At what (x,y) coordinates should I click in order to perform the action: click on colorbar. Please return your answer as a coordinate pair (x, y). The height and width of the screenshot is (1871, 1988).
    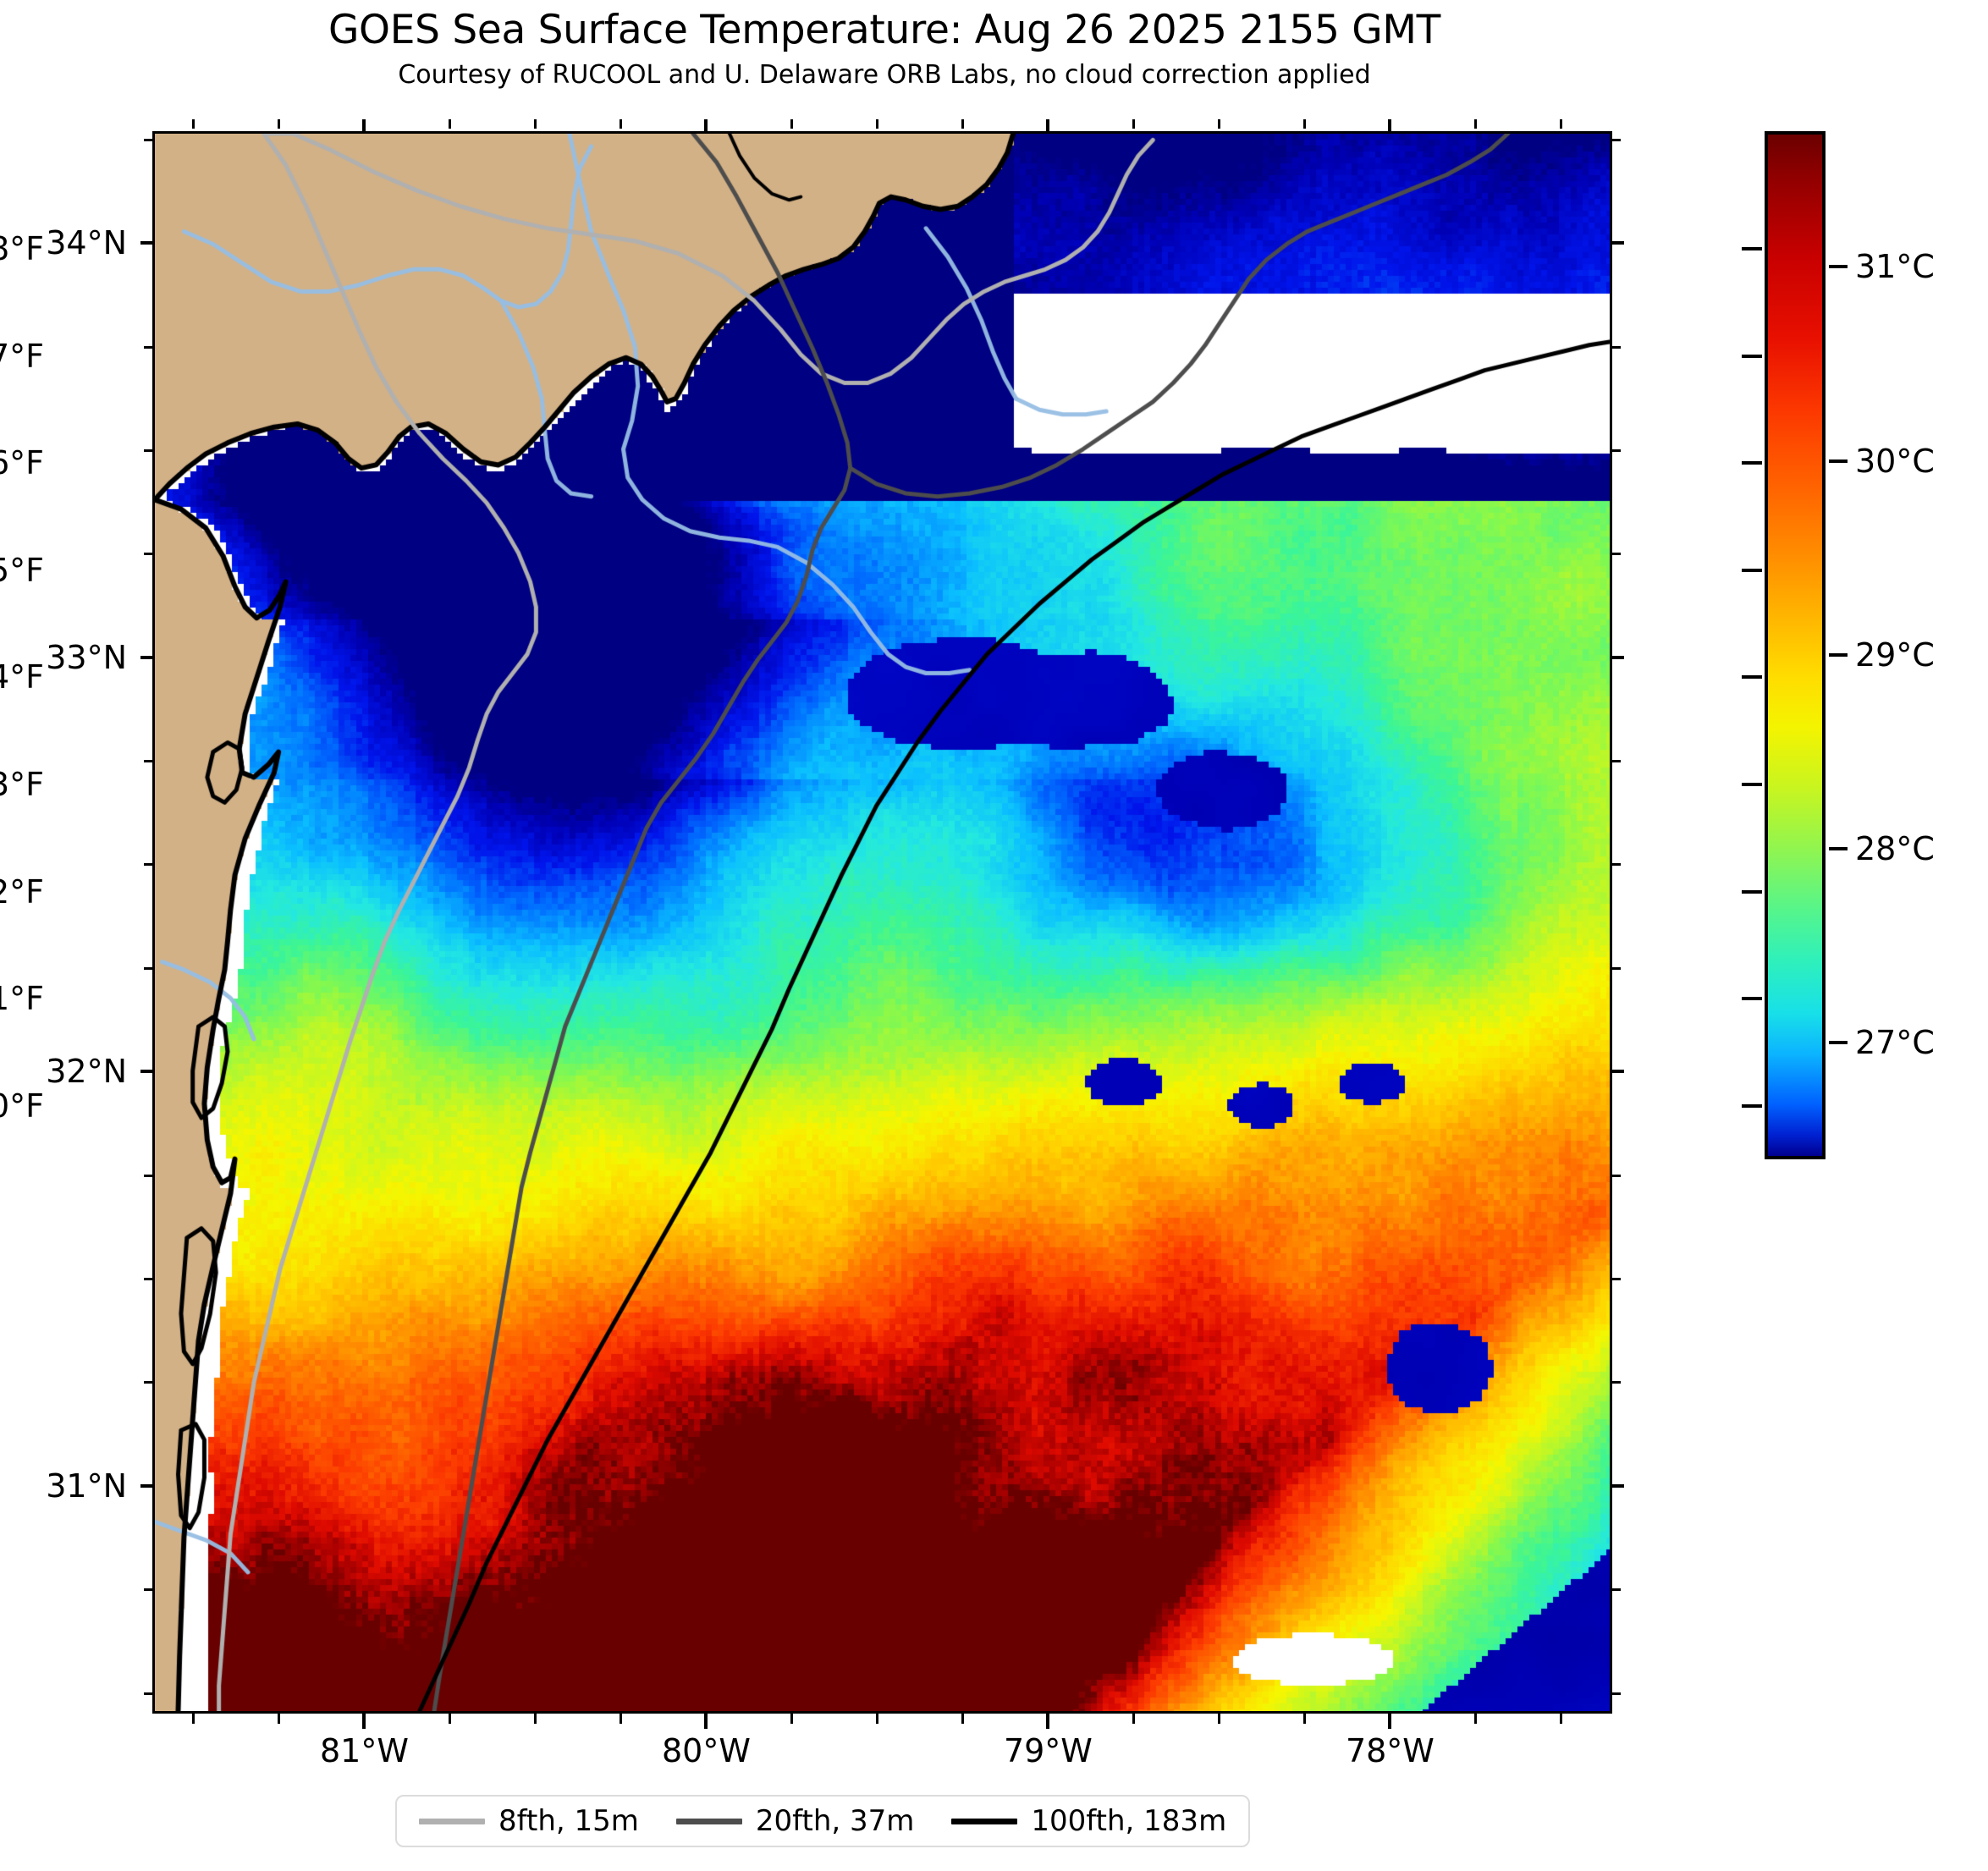
    Looking at the image, I should click on (1795, 645).